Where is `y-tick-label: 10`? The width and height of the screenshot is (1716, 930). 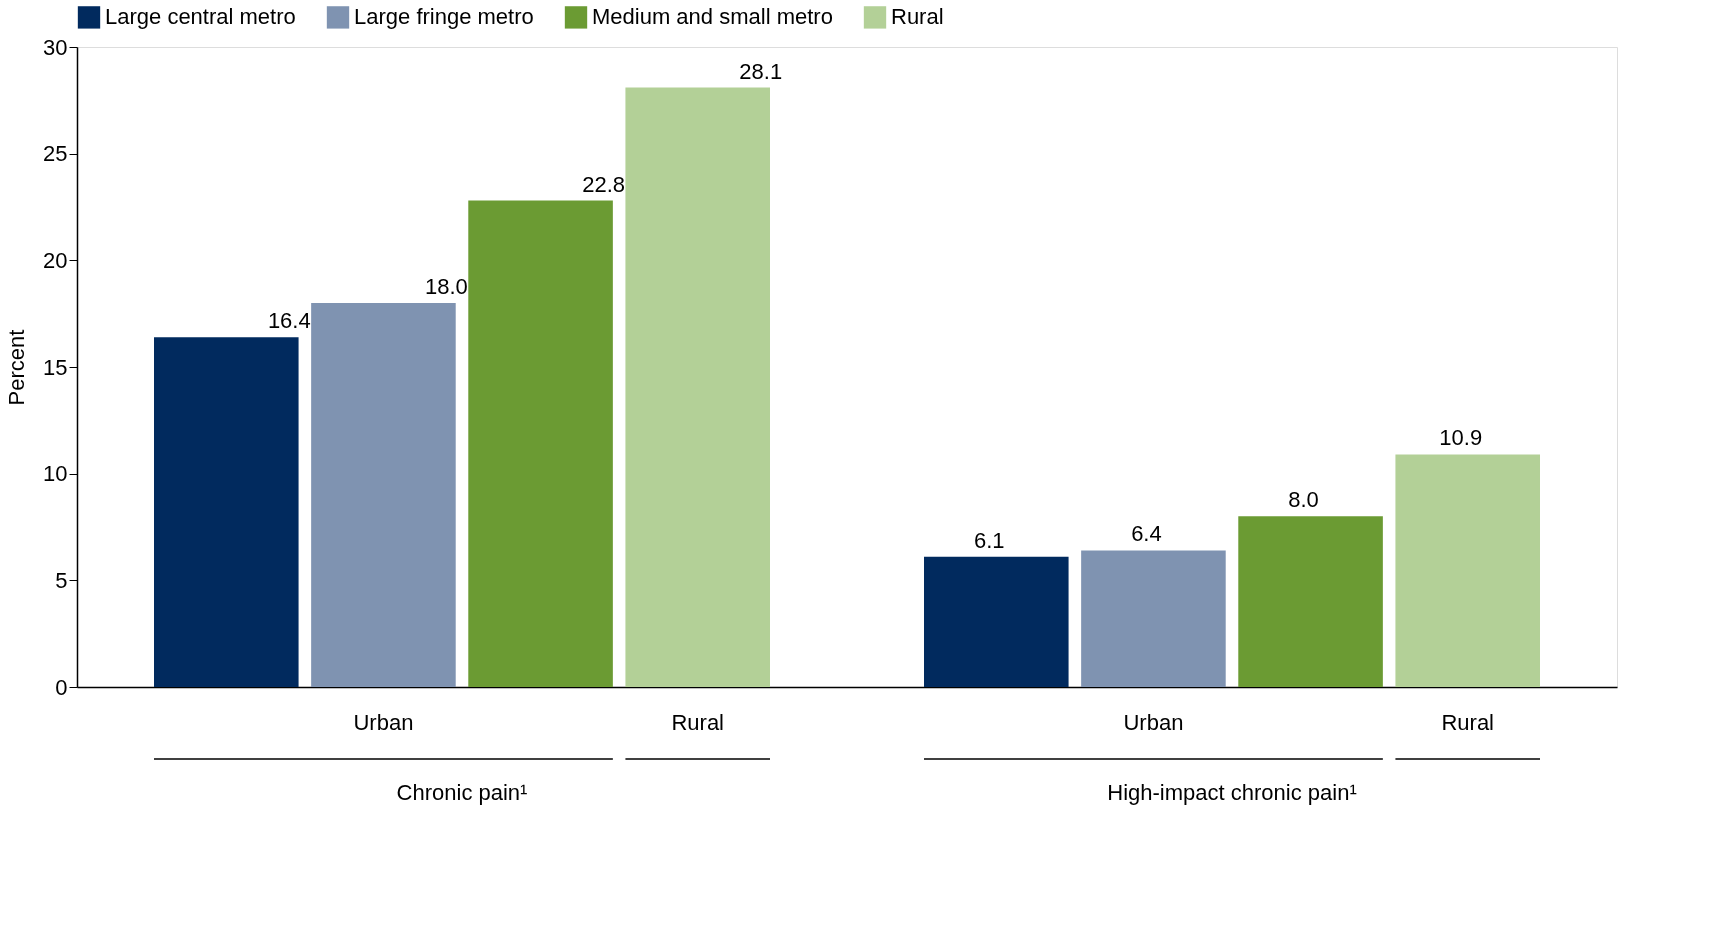 y-tick-label: 10 is located at coordinates (55, 474).